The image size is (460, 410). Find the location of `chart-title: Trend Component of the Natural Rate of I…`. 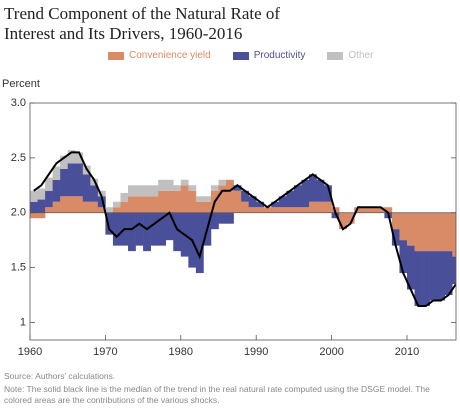

chart-title: Trend Component of the Natural Rate of I… is located at coordinates (142, 23).